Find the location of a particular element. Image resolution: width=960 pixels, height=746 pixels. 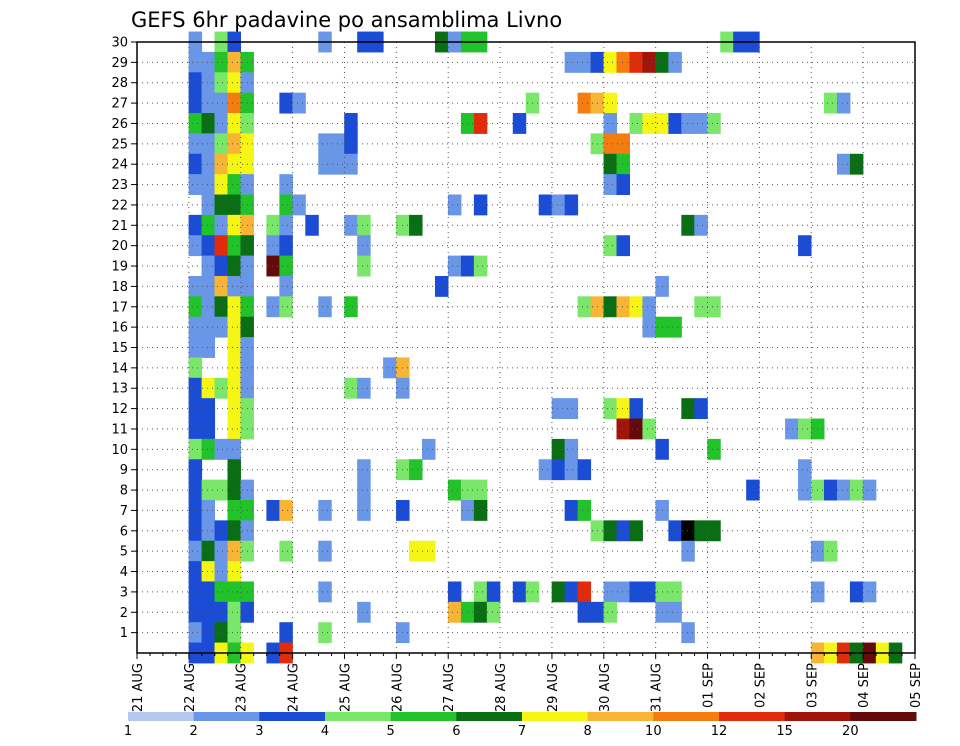

y-tick-label: 8 is located at coordinates (124, 491).